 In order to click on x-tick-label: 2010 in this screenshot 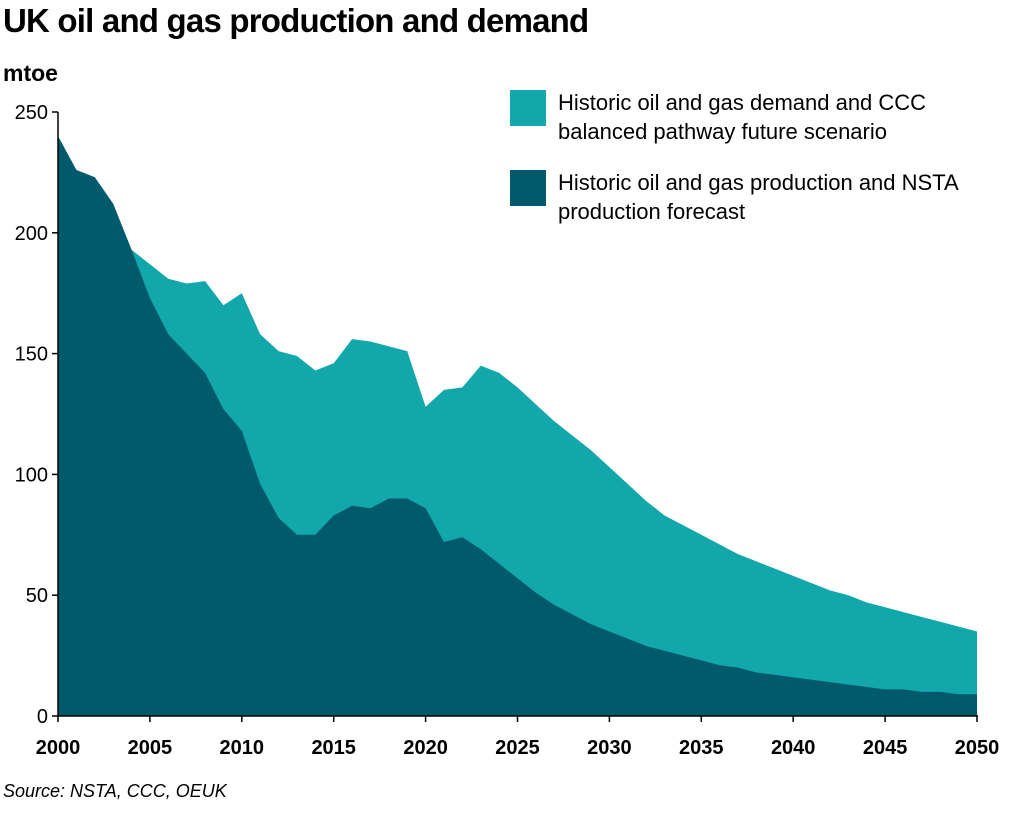, I will do `click(242, 748)`.